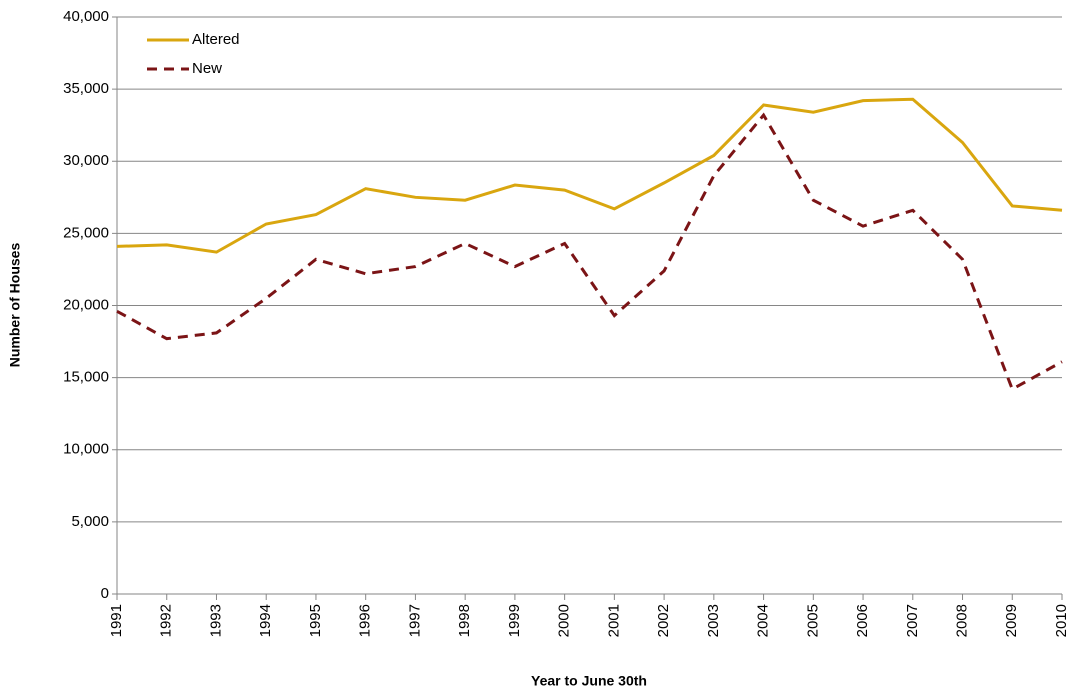 The image size is (1078, 695). Describe the element at coordinates (15, 305) in the screenshot. I see `y-axis-title: Number of Houses` at that location.